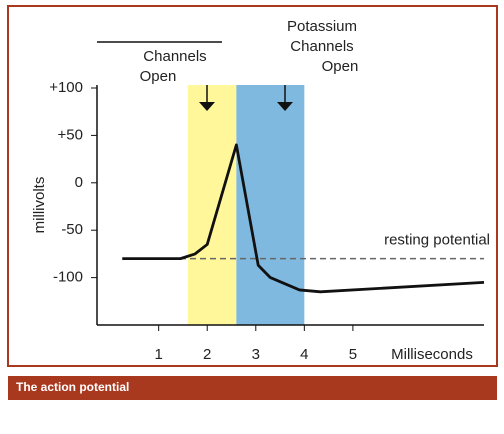 The height and width of the screenshot is (434, 504). I want to click on y-tick-label: -100, so click(68, 277).